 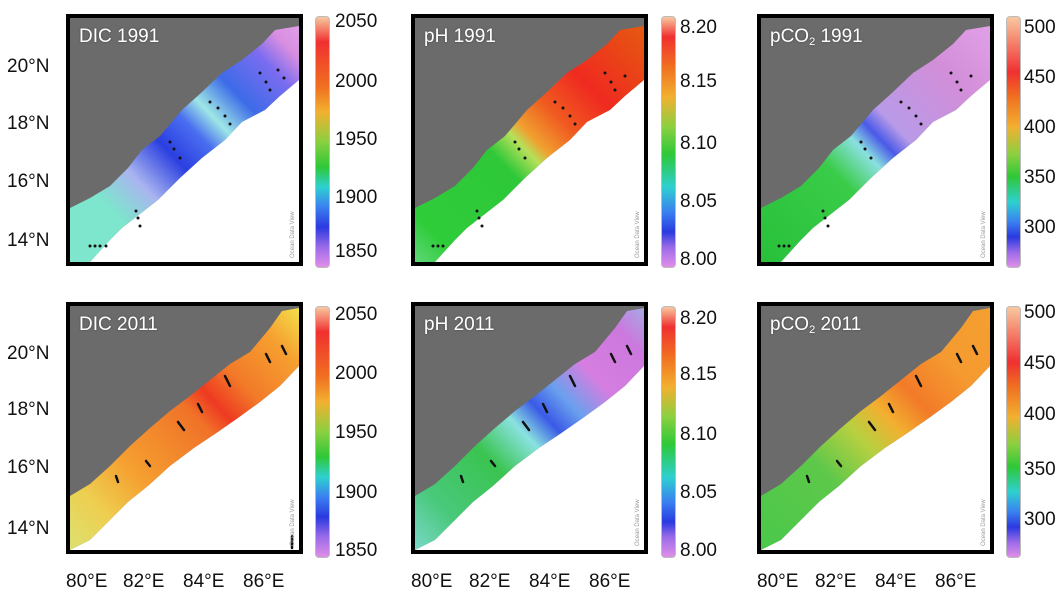 What do you see at coordinates (87, 581) in the screenshot?
I see `lon-label-80e-col1: 80°E` at bounding box center [87, 581].